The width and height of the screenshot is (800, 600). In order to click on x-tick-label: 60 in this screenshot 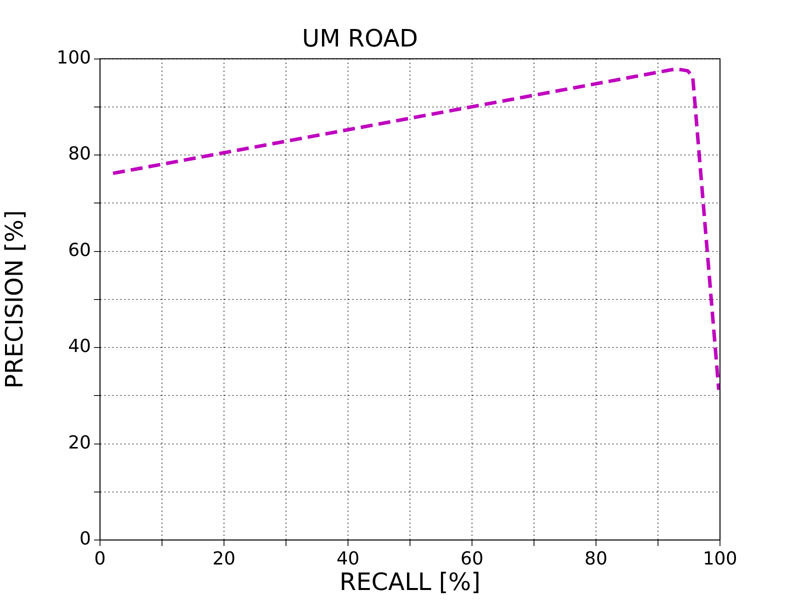, I will do `click(472, 559)`.